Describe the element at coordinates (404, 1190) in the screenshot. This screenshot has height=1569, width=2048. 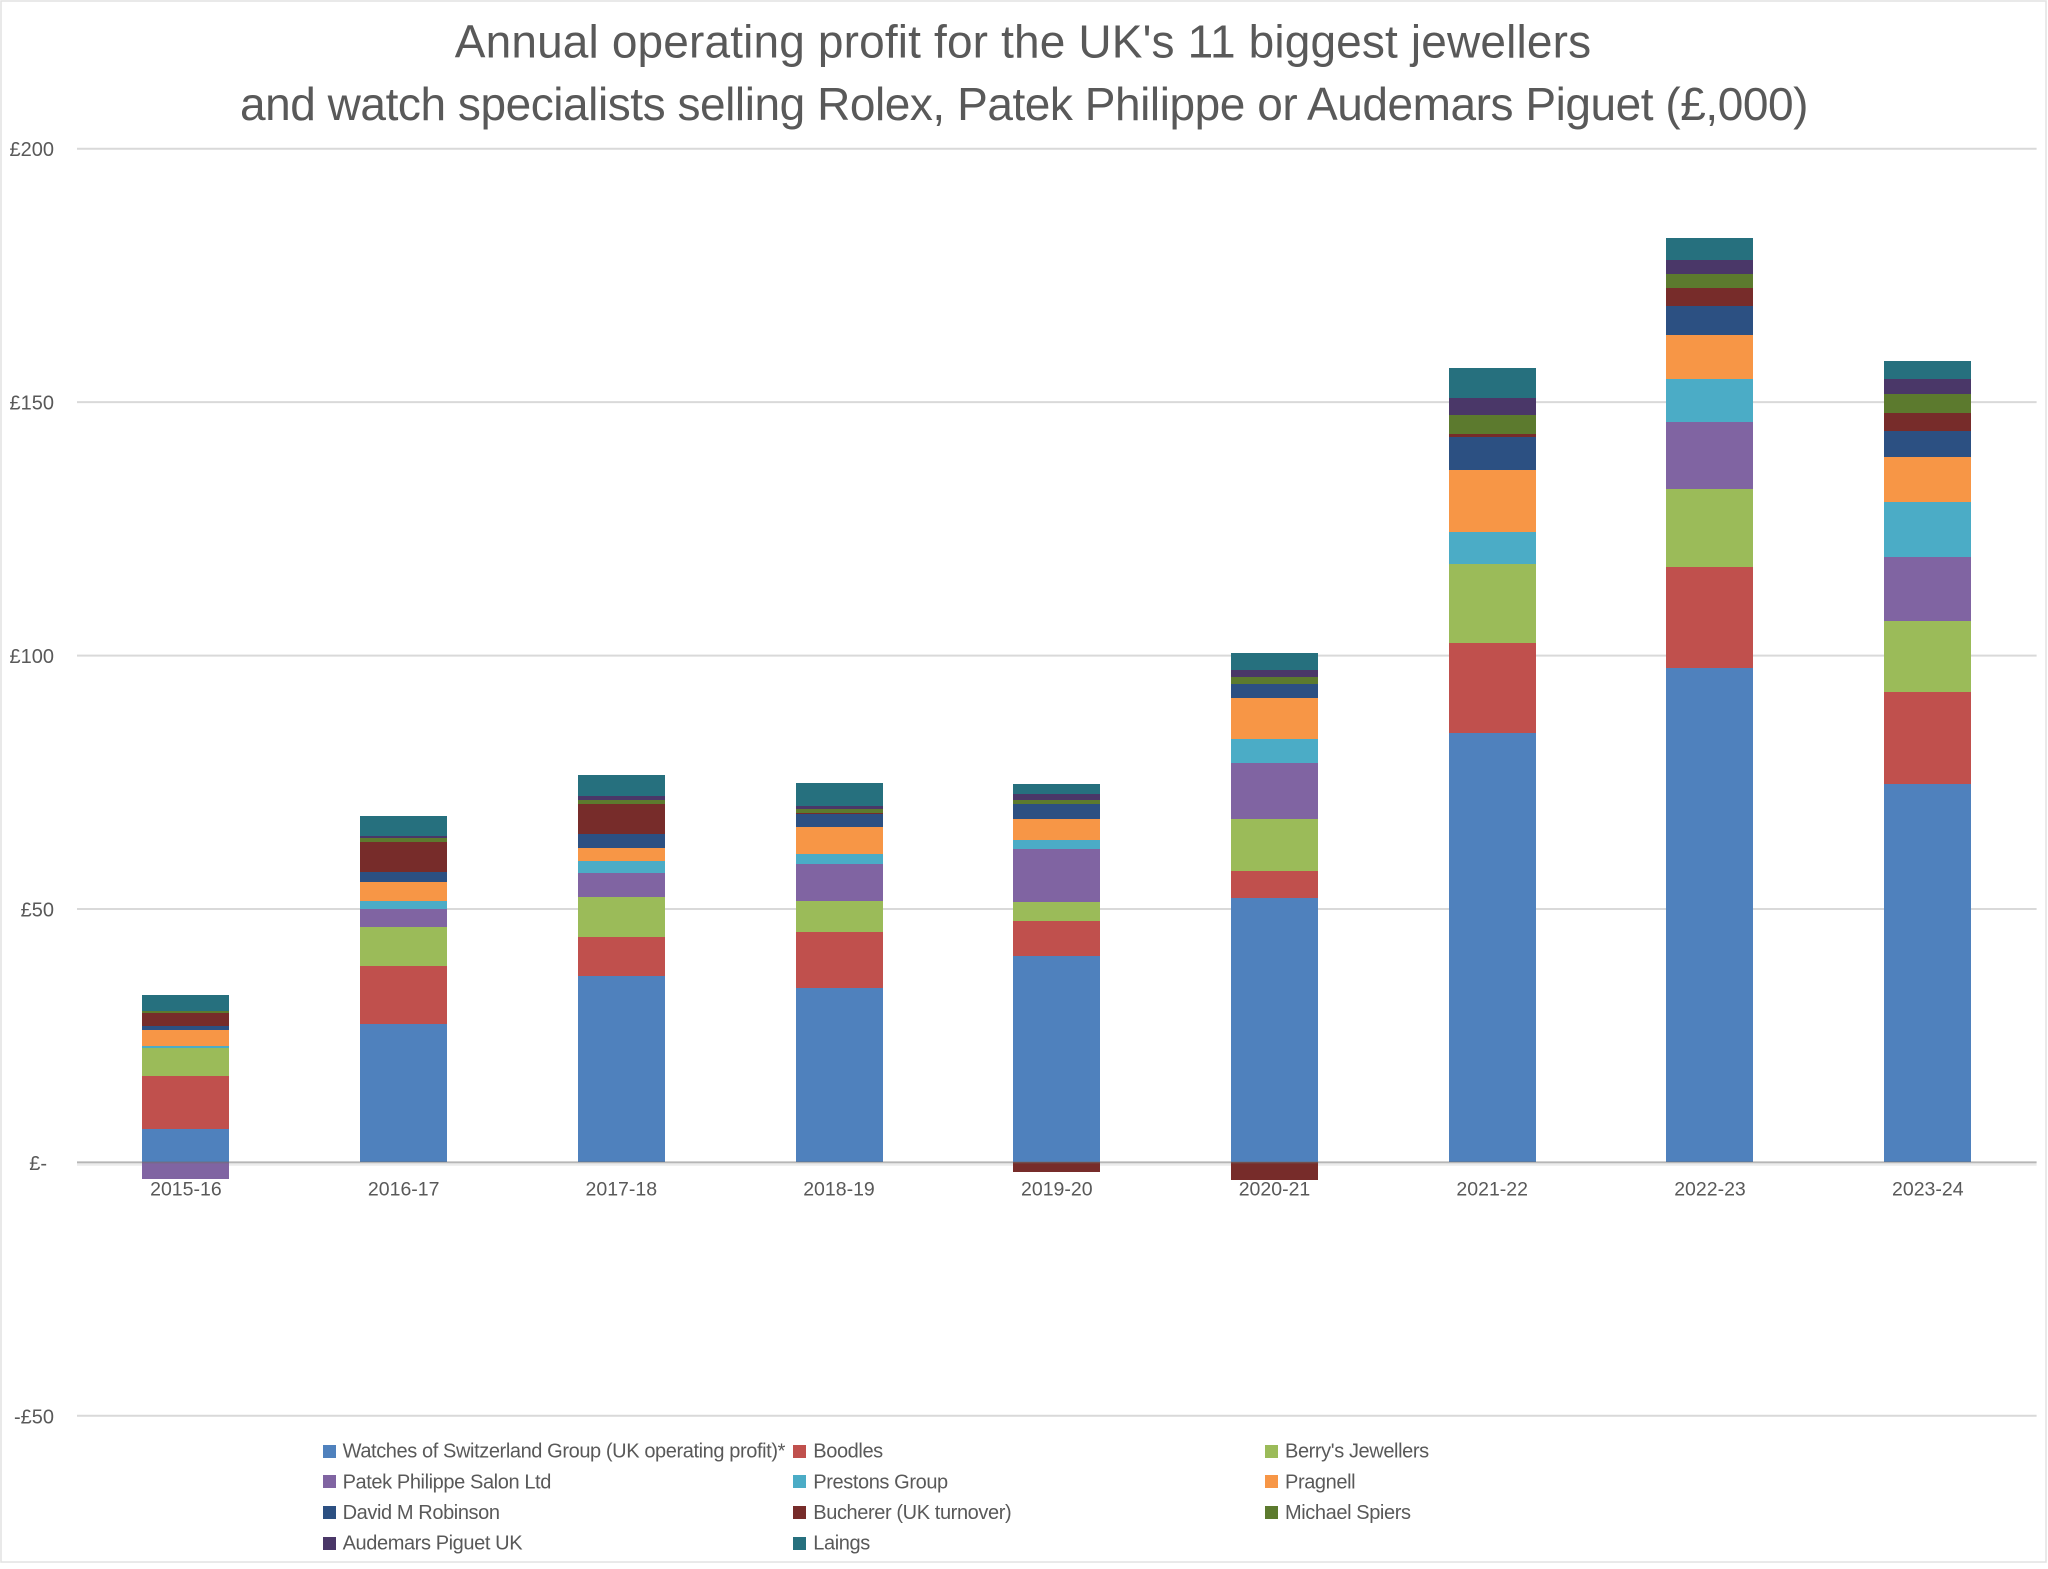
I see `svg-text: 2016-17` at that location.